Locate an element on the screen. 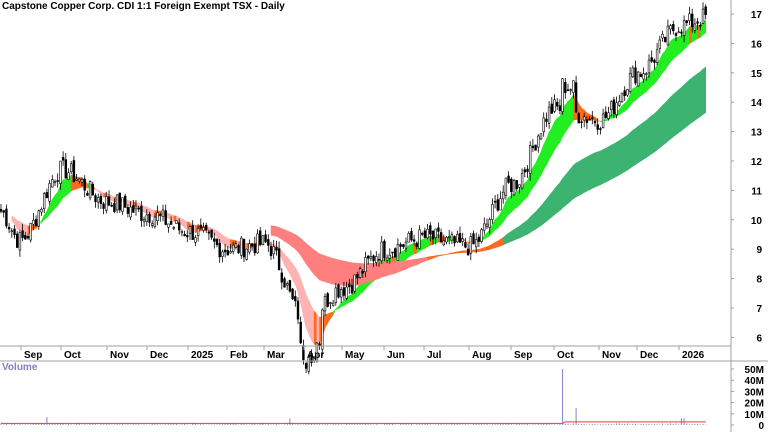 This screenshot has height=432, width=768. price-tick-label: 6 is located at coordinates (759, 338).